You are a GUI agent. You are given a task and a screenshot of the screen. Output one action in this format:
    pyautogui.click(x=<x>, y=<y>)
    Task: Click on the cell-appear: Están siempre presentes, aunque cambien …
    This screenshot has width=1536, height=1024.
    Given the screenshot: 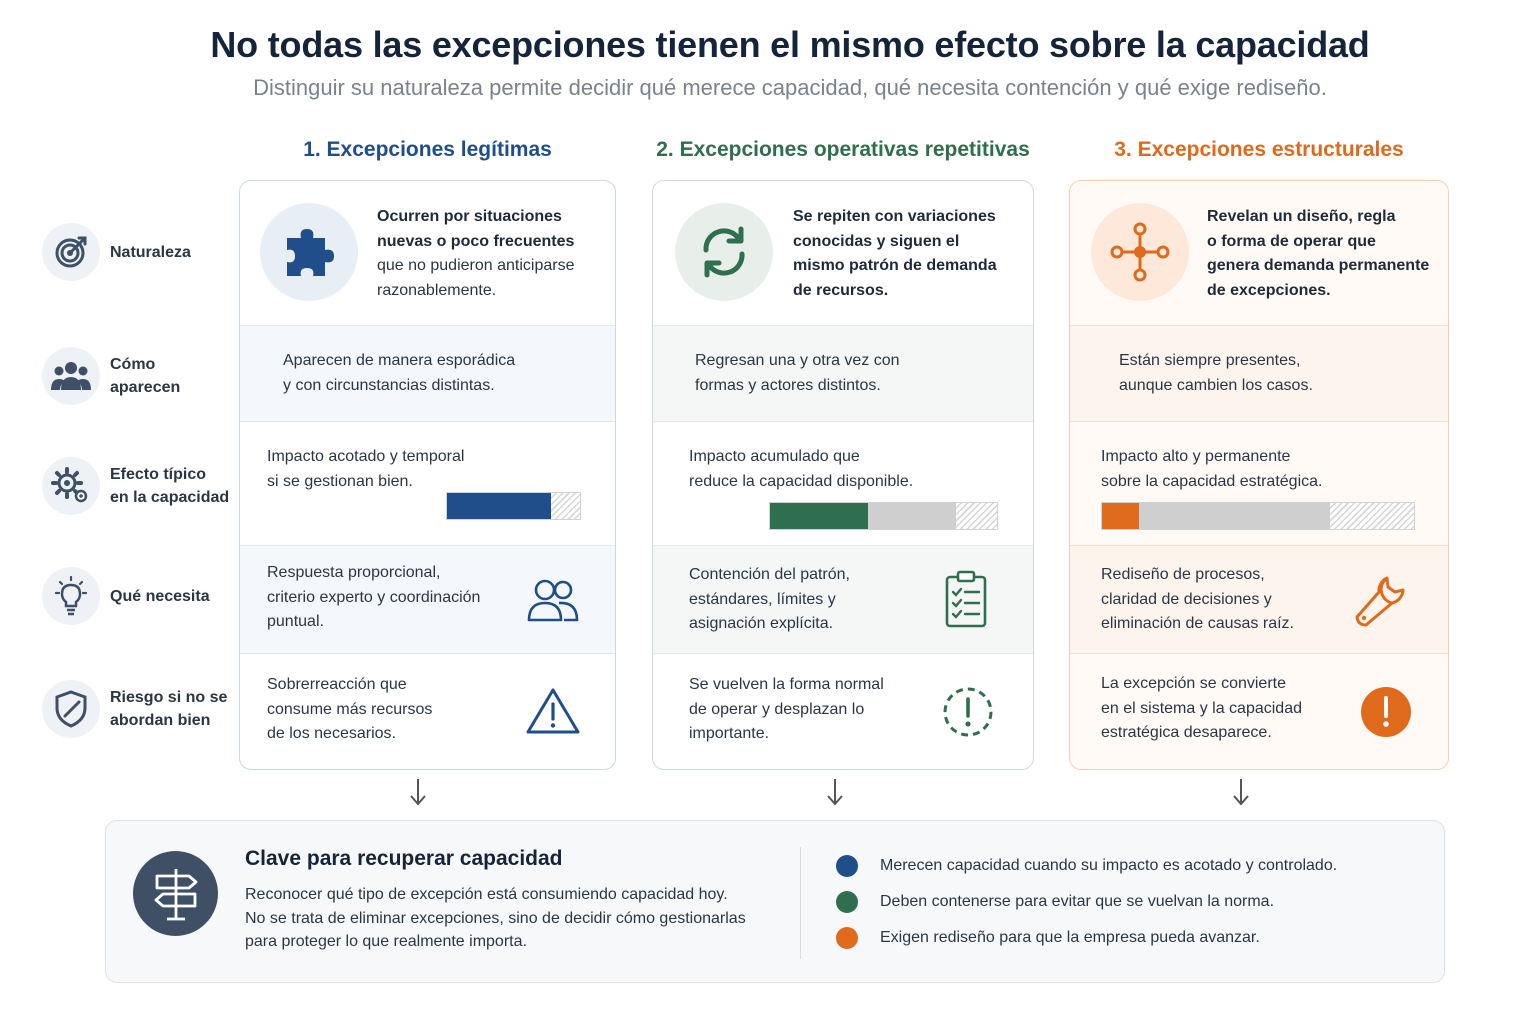 What is the action you would take?
    pyautogui.click(x=1259, y=374)
    